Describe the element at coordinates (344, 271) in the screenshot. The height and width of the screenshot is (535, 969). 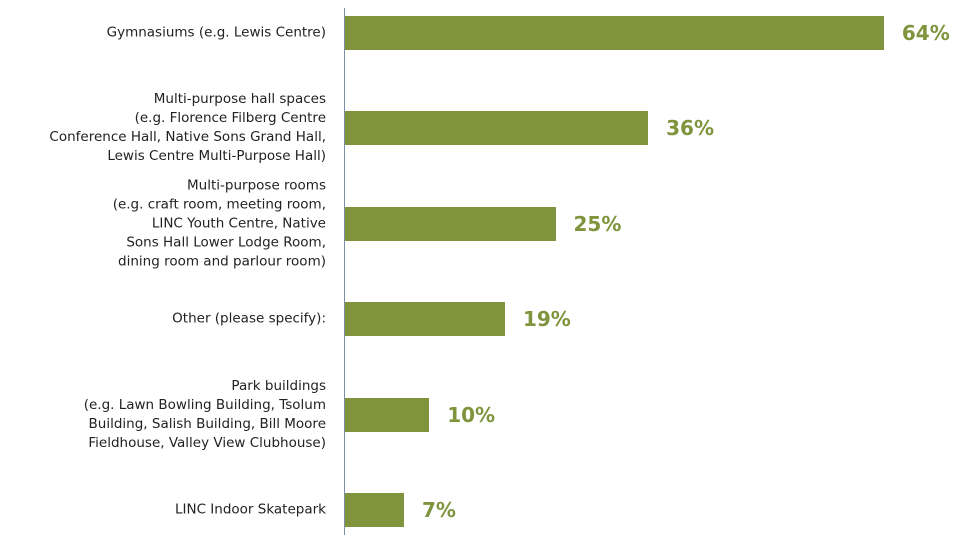
I see `axis-line` at that location.